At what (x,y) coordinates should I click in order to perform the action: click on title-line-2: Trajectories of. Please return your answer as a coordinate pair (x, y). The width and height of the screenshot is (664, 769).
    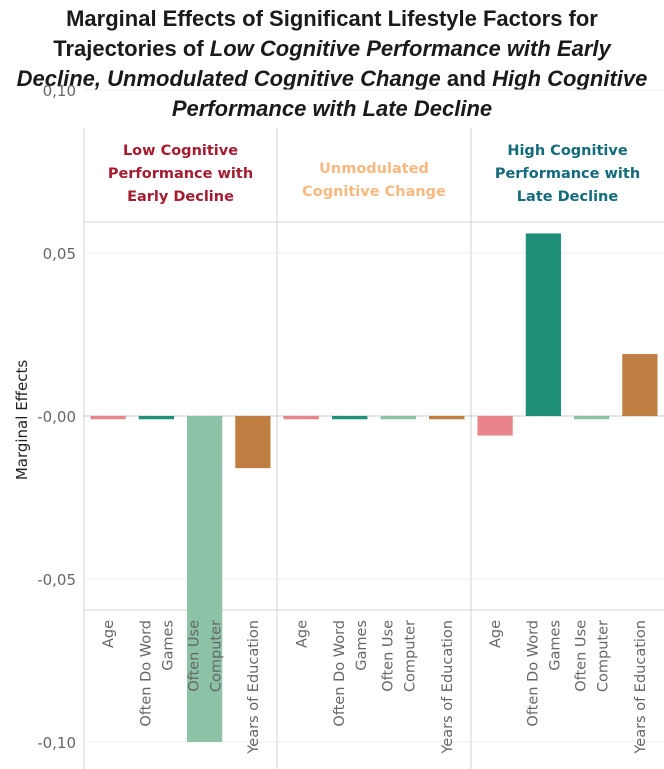
    Looking at the image, I should click on (131, 48).